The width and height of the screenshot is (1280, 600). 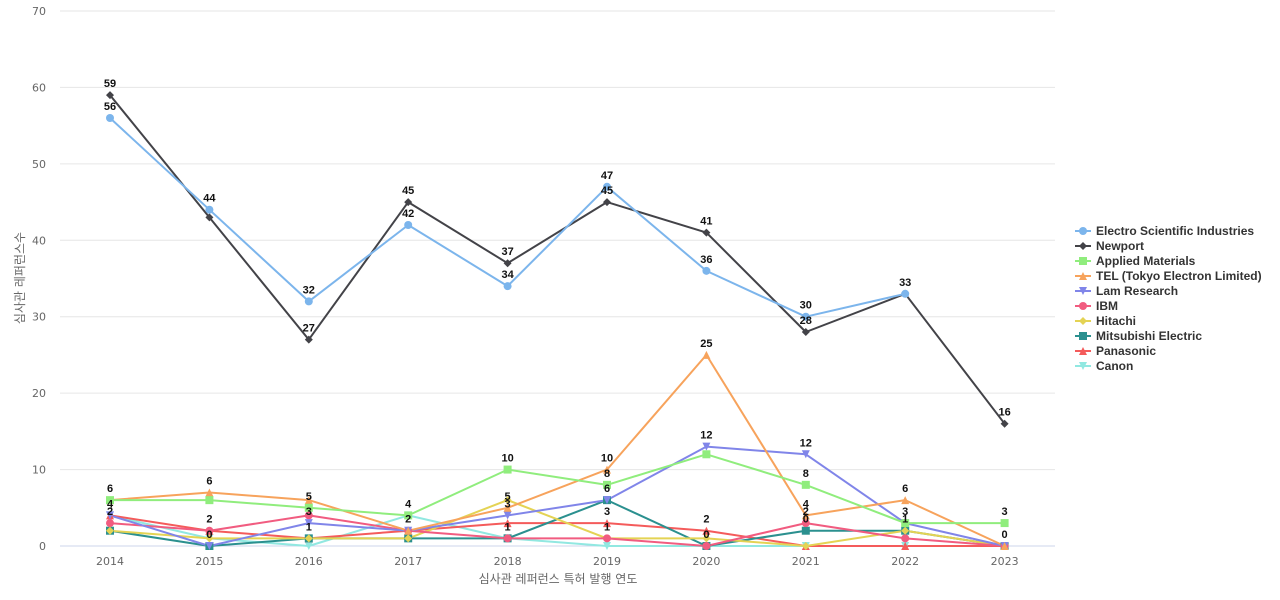 What do you see at coordinates (1126, 291) in the screenshot?
I see `legend-item: Lam Research` at bounding box center [1126, 291].